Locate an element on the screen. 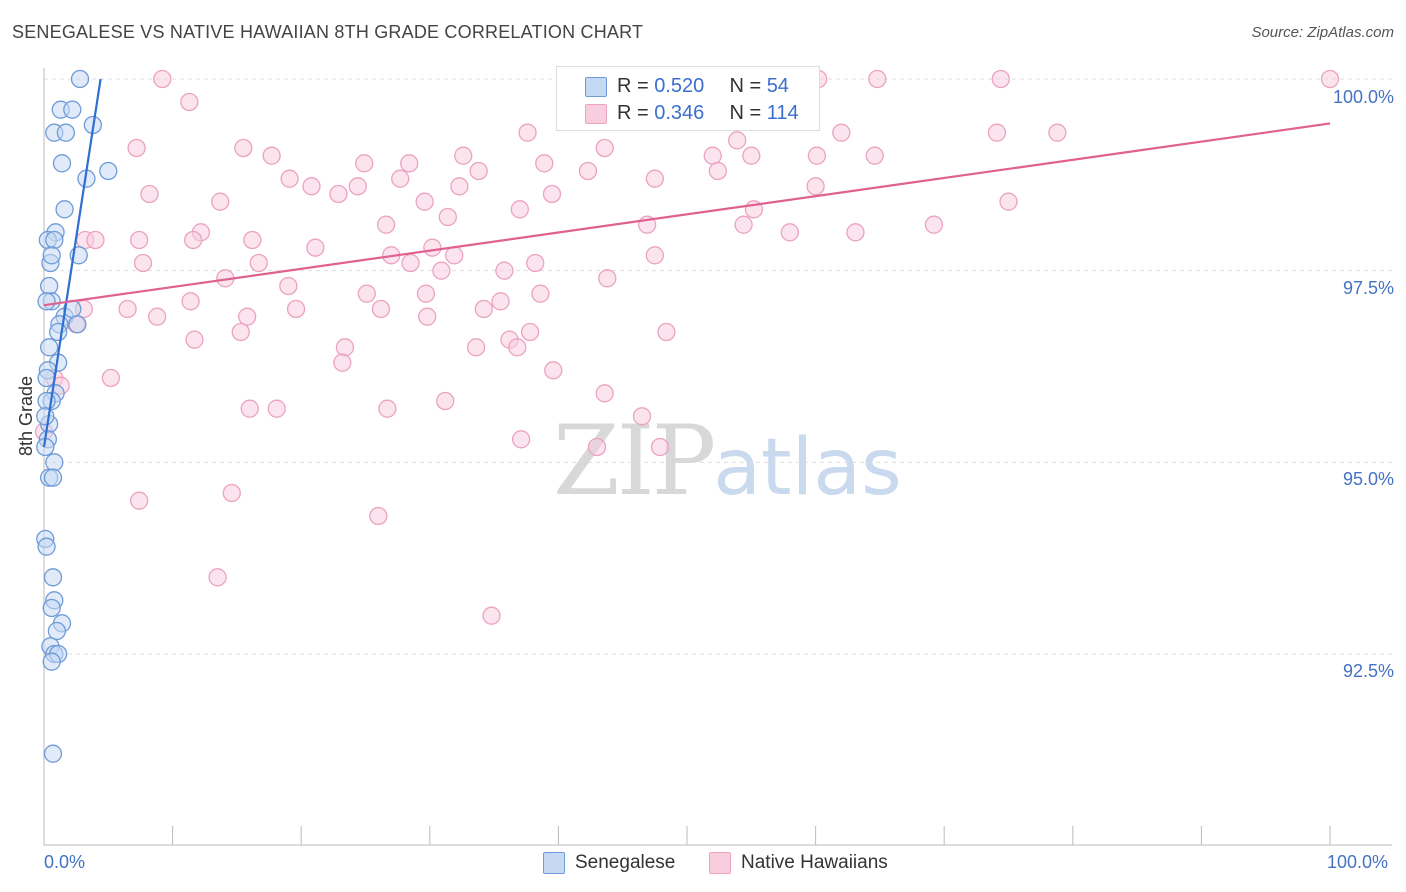 This screenshot has width=1406, height=892. stats-legend: R = 0.520 N = 54 R = 0.346 N = 114 is located at coordinates (688, 98).